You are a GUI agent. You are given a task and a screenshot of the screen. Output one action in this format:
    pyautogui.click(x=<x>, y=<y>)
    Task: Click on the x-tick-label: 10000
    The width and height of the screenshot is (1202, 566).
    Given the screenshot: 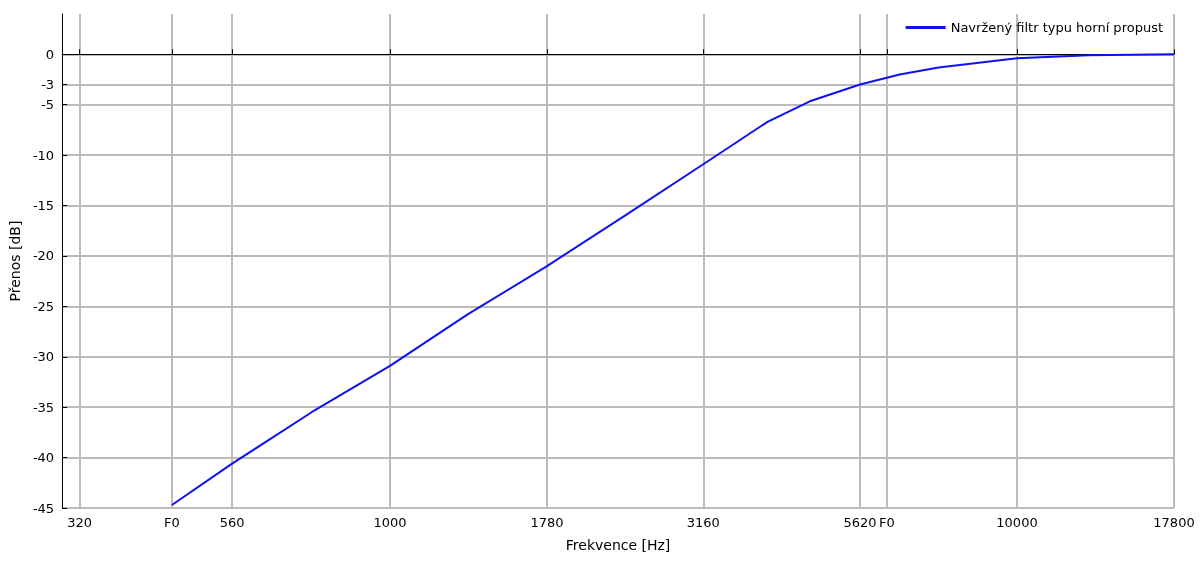 What is the action you would take?
    pyautogui.click(x=1017, y=522)
    